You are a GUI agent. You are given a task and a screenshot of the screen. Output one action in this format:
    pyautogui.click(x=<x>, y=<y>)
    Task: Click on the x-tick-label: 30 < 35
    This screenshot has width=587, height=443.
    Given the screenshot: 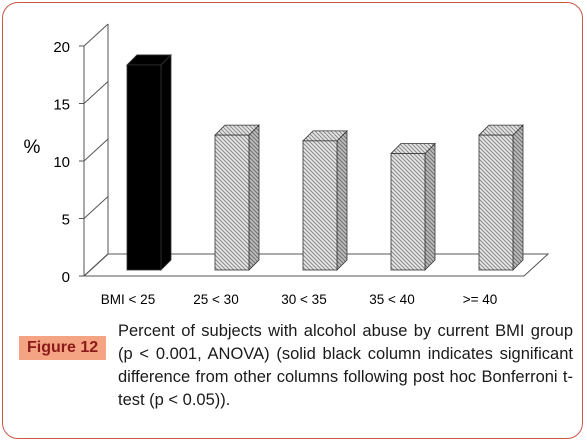 What is the action you would take?
    pyautogui.click(x=303, y=299)
    